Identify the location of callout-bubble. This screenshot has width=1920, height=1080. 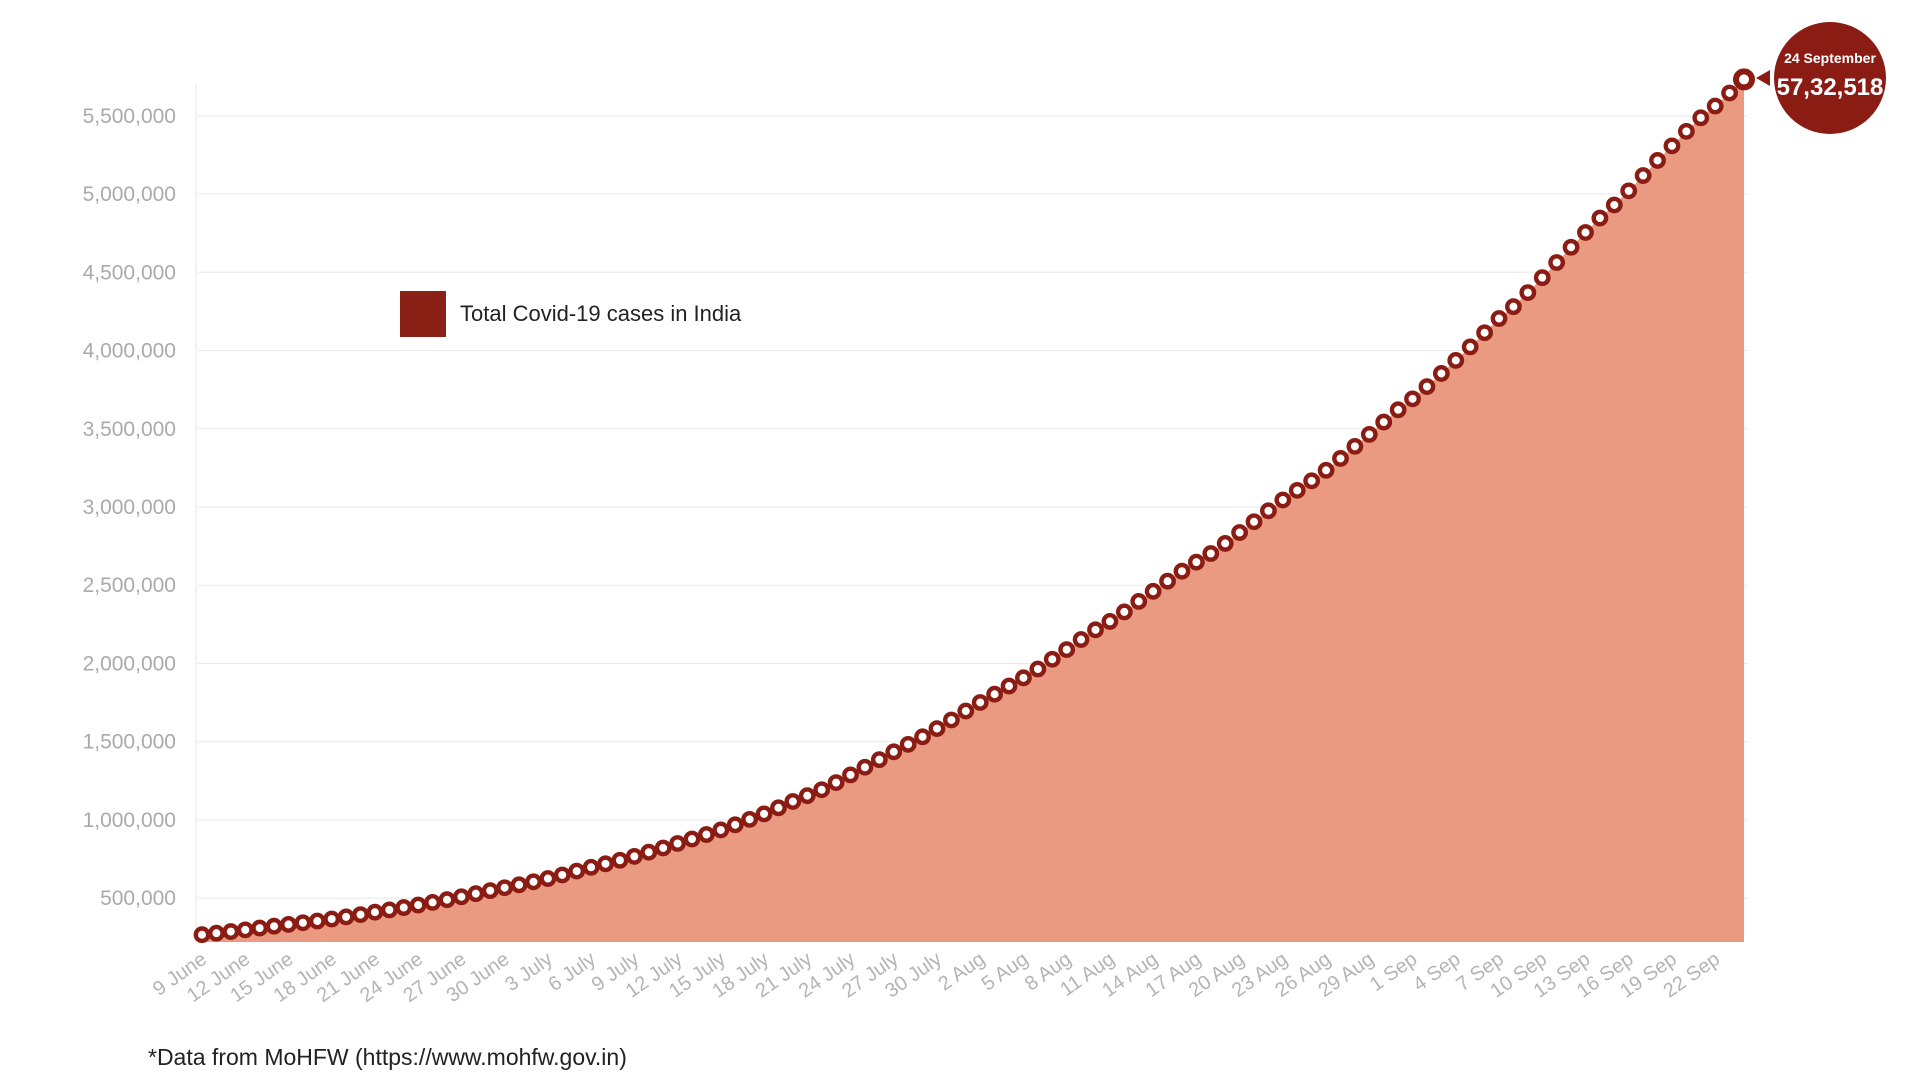
(1830, 78).